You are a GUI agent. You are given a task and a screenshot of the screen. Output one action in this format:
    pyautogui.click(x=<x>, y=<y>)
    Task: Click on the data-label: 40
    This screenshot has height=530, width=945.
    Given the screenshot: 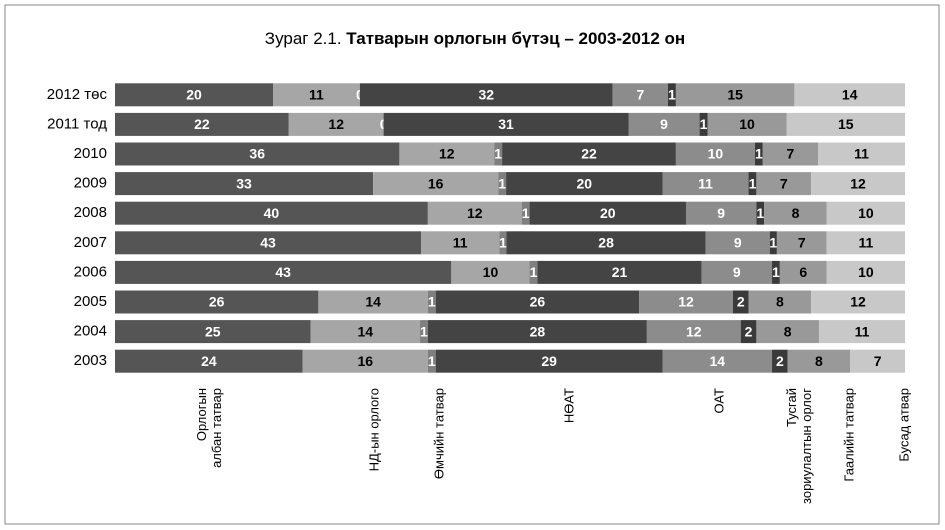 What is the action you would take?
    pyautogui.click(x=272, y=213)
    